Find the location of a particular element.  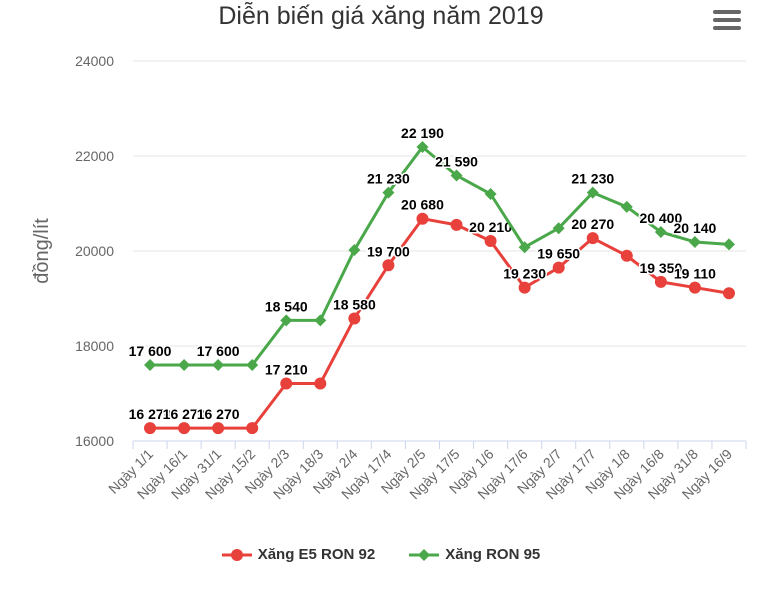

legend-item-ron95: Xăng RON 95 is located at coordinates (474, 554).